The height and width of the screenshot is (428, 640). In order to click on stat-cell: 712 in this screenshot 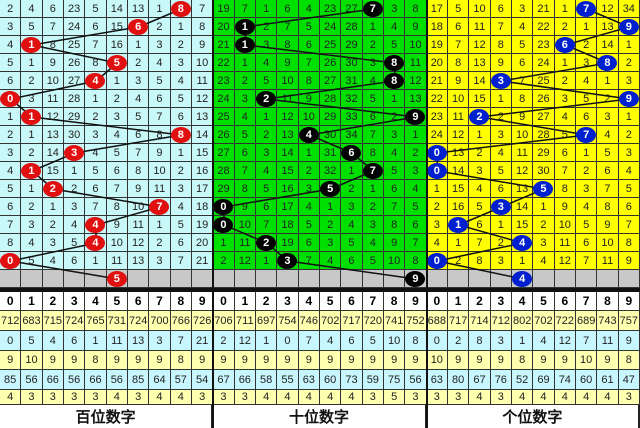, I will do `click(501, 321)`.